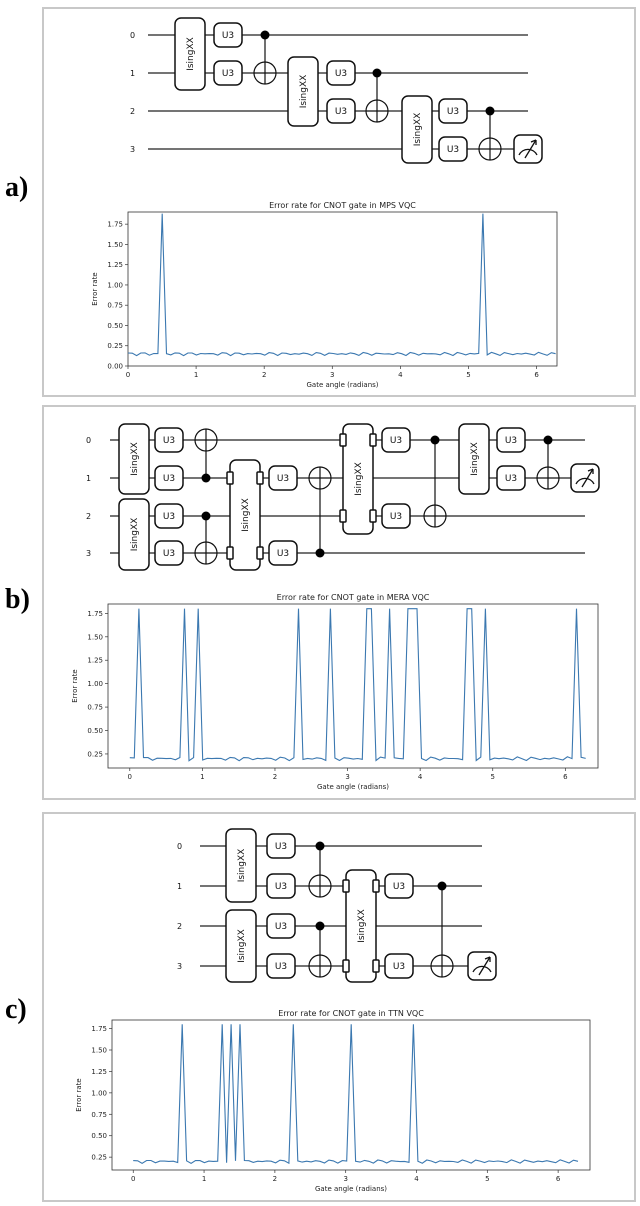  I want to click on plot-area, so click(353, 686).